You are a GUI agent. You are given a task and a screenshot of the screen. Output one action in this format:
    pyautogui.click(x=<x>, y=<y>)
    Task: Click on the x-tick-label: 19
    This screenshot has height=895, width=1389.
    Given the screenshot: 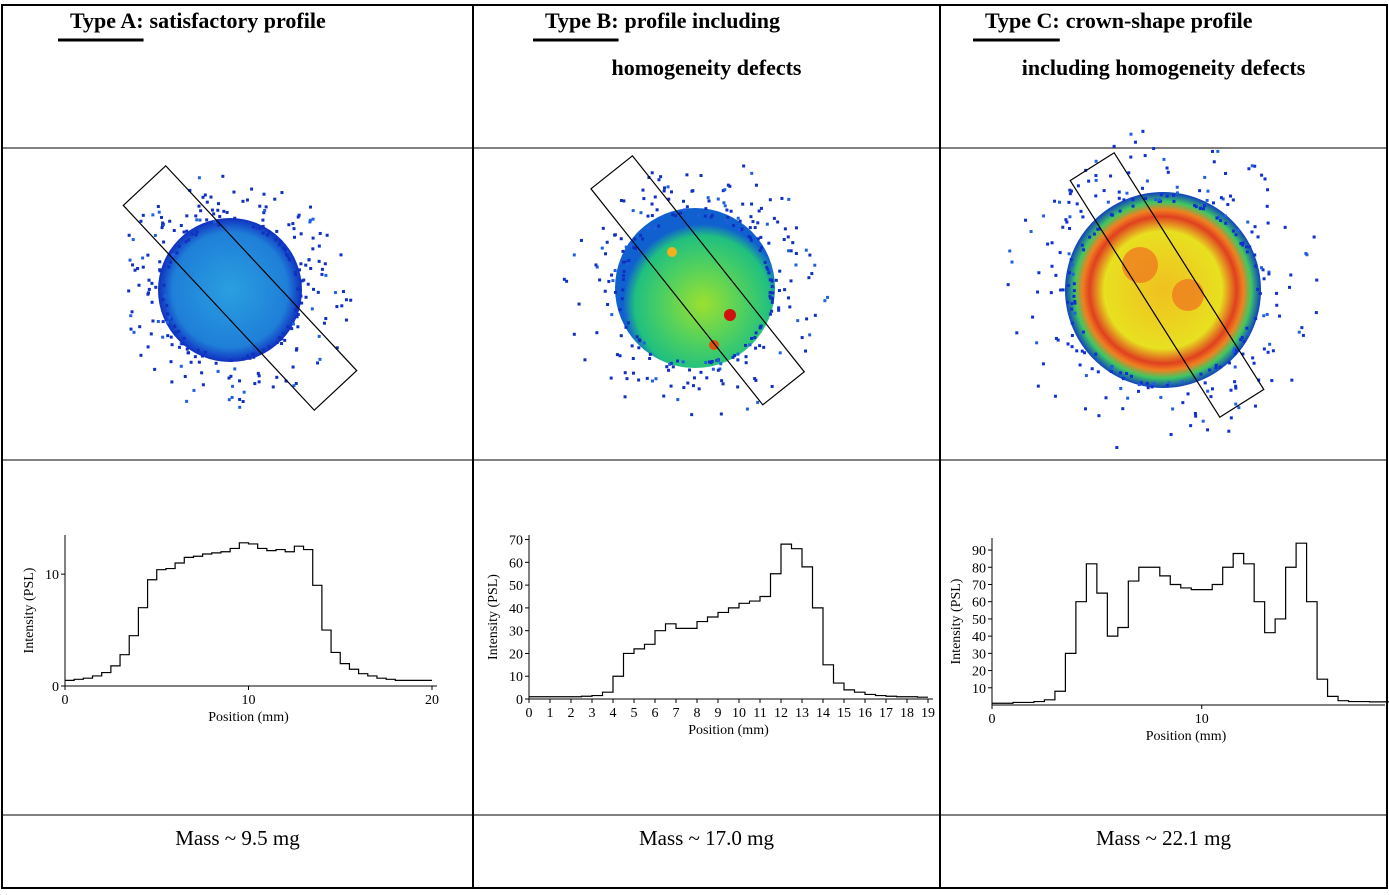 What is the action you would take?
    pyautogui.click(x=928, y=713)
    